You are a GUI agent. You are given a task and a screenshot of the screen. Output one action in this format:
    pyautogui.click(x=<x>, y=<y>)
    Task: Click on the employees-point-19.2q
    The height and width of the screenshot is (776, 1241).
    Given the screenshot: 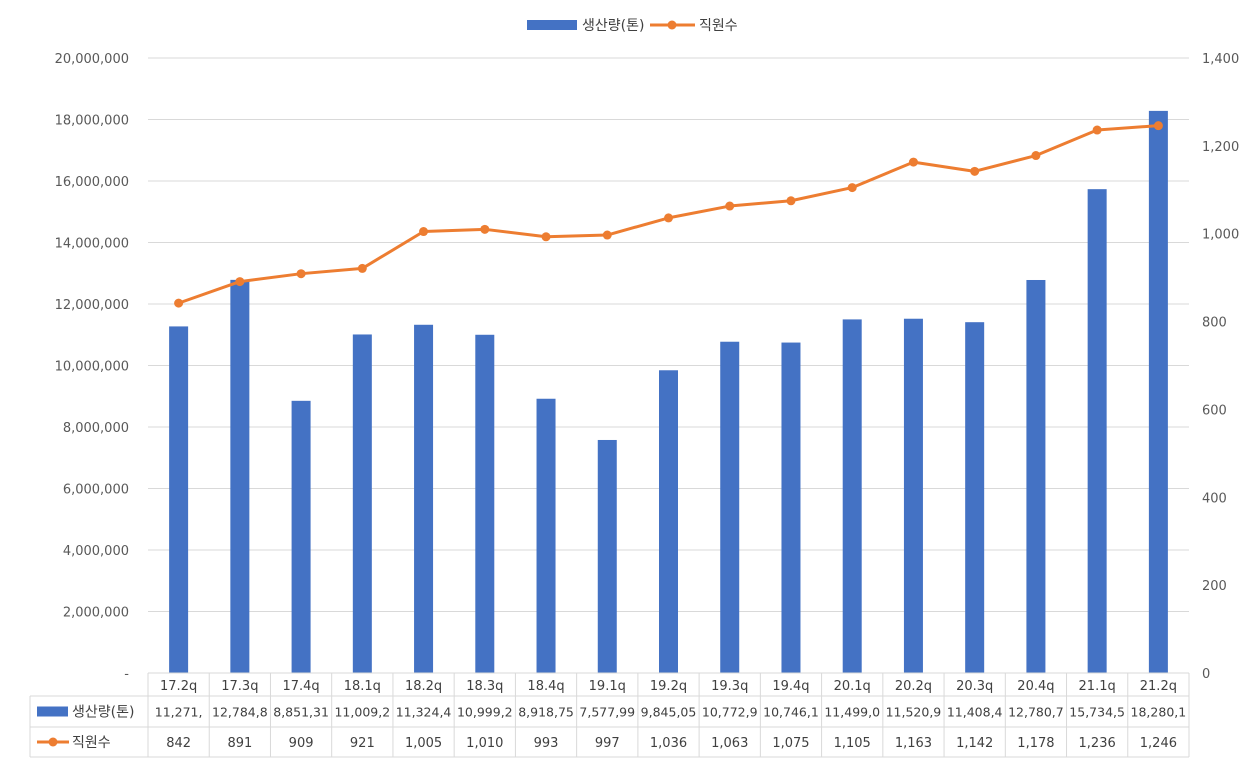 What is the action you would take?
    pyautogui.click(x=668, y=218)
    